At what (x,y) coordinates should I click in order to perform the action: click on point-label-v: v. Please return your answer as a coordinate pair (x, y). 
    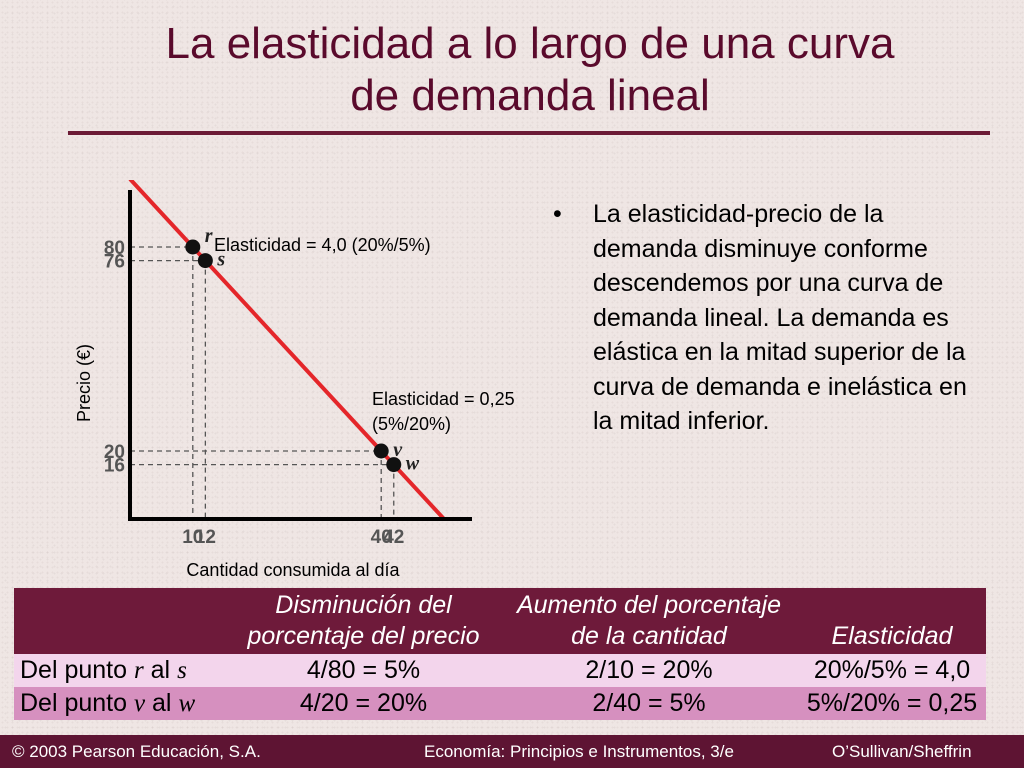
    Looking at the image, I should click on (398, 450).